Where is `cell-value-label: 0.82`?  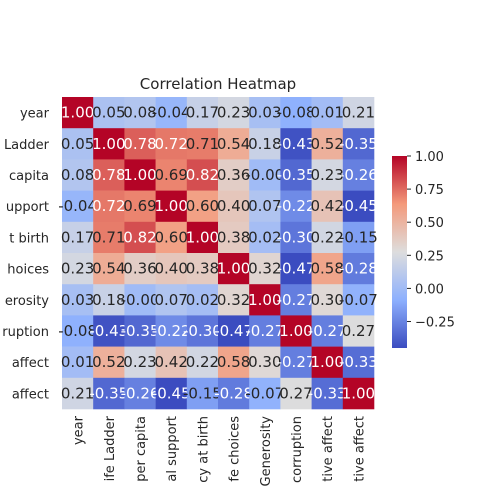 cell-value-label: 0.82 is located at coordinates (139, 237).